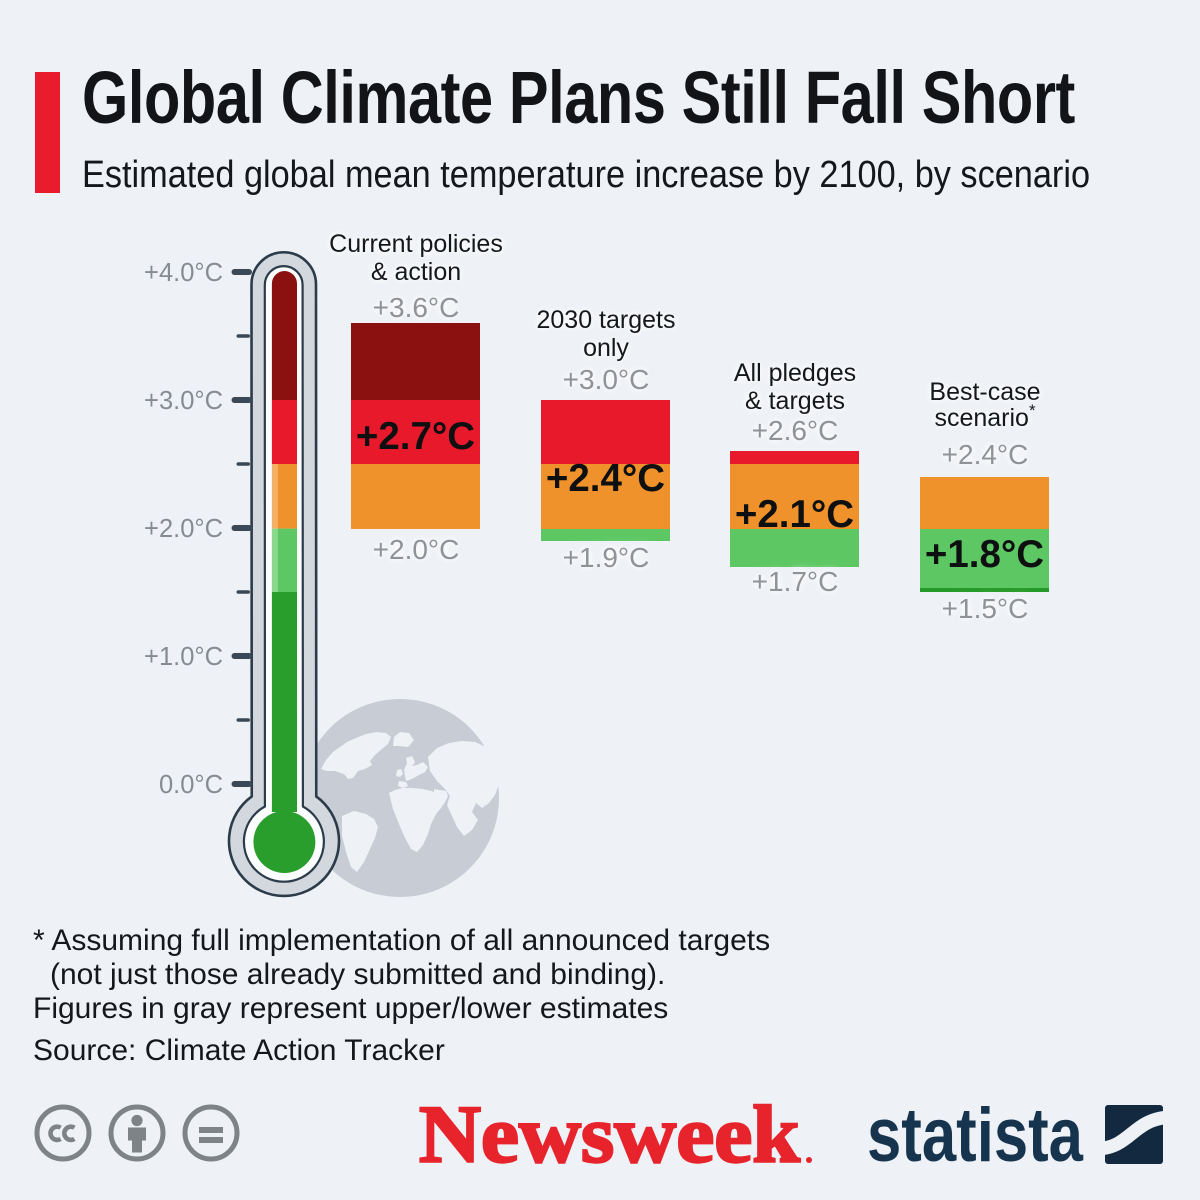 The image size is (1200, 1200). What do you see at coordinates (183, 401) in the screenshot?
I see `svg-text: +3.0°C` at bounding box center [183, 401].